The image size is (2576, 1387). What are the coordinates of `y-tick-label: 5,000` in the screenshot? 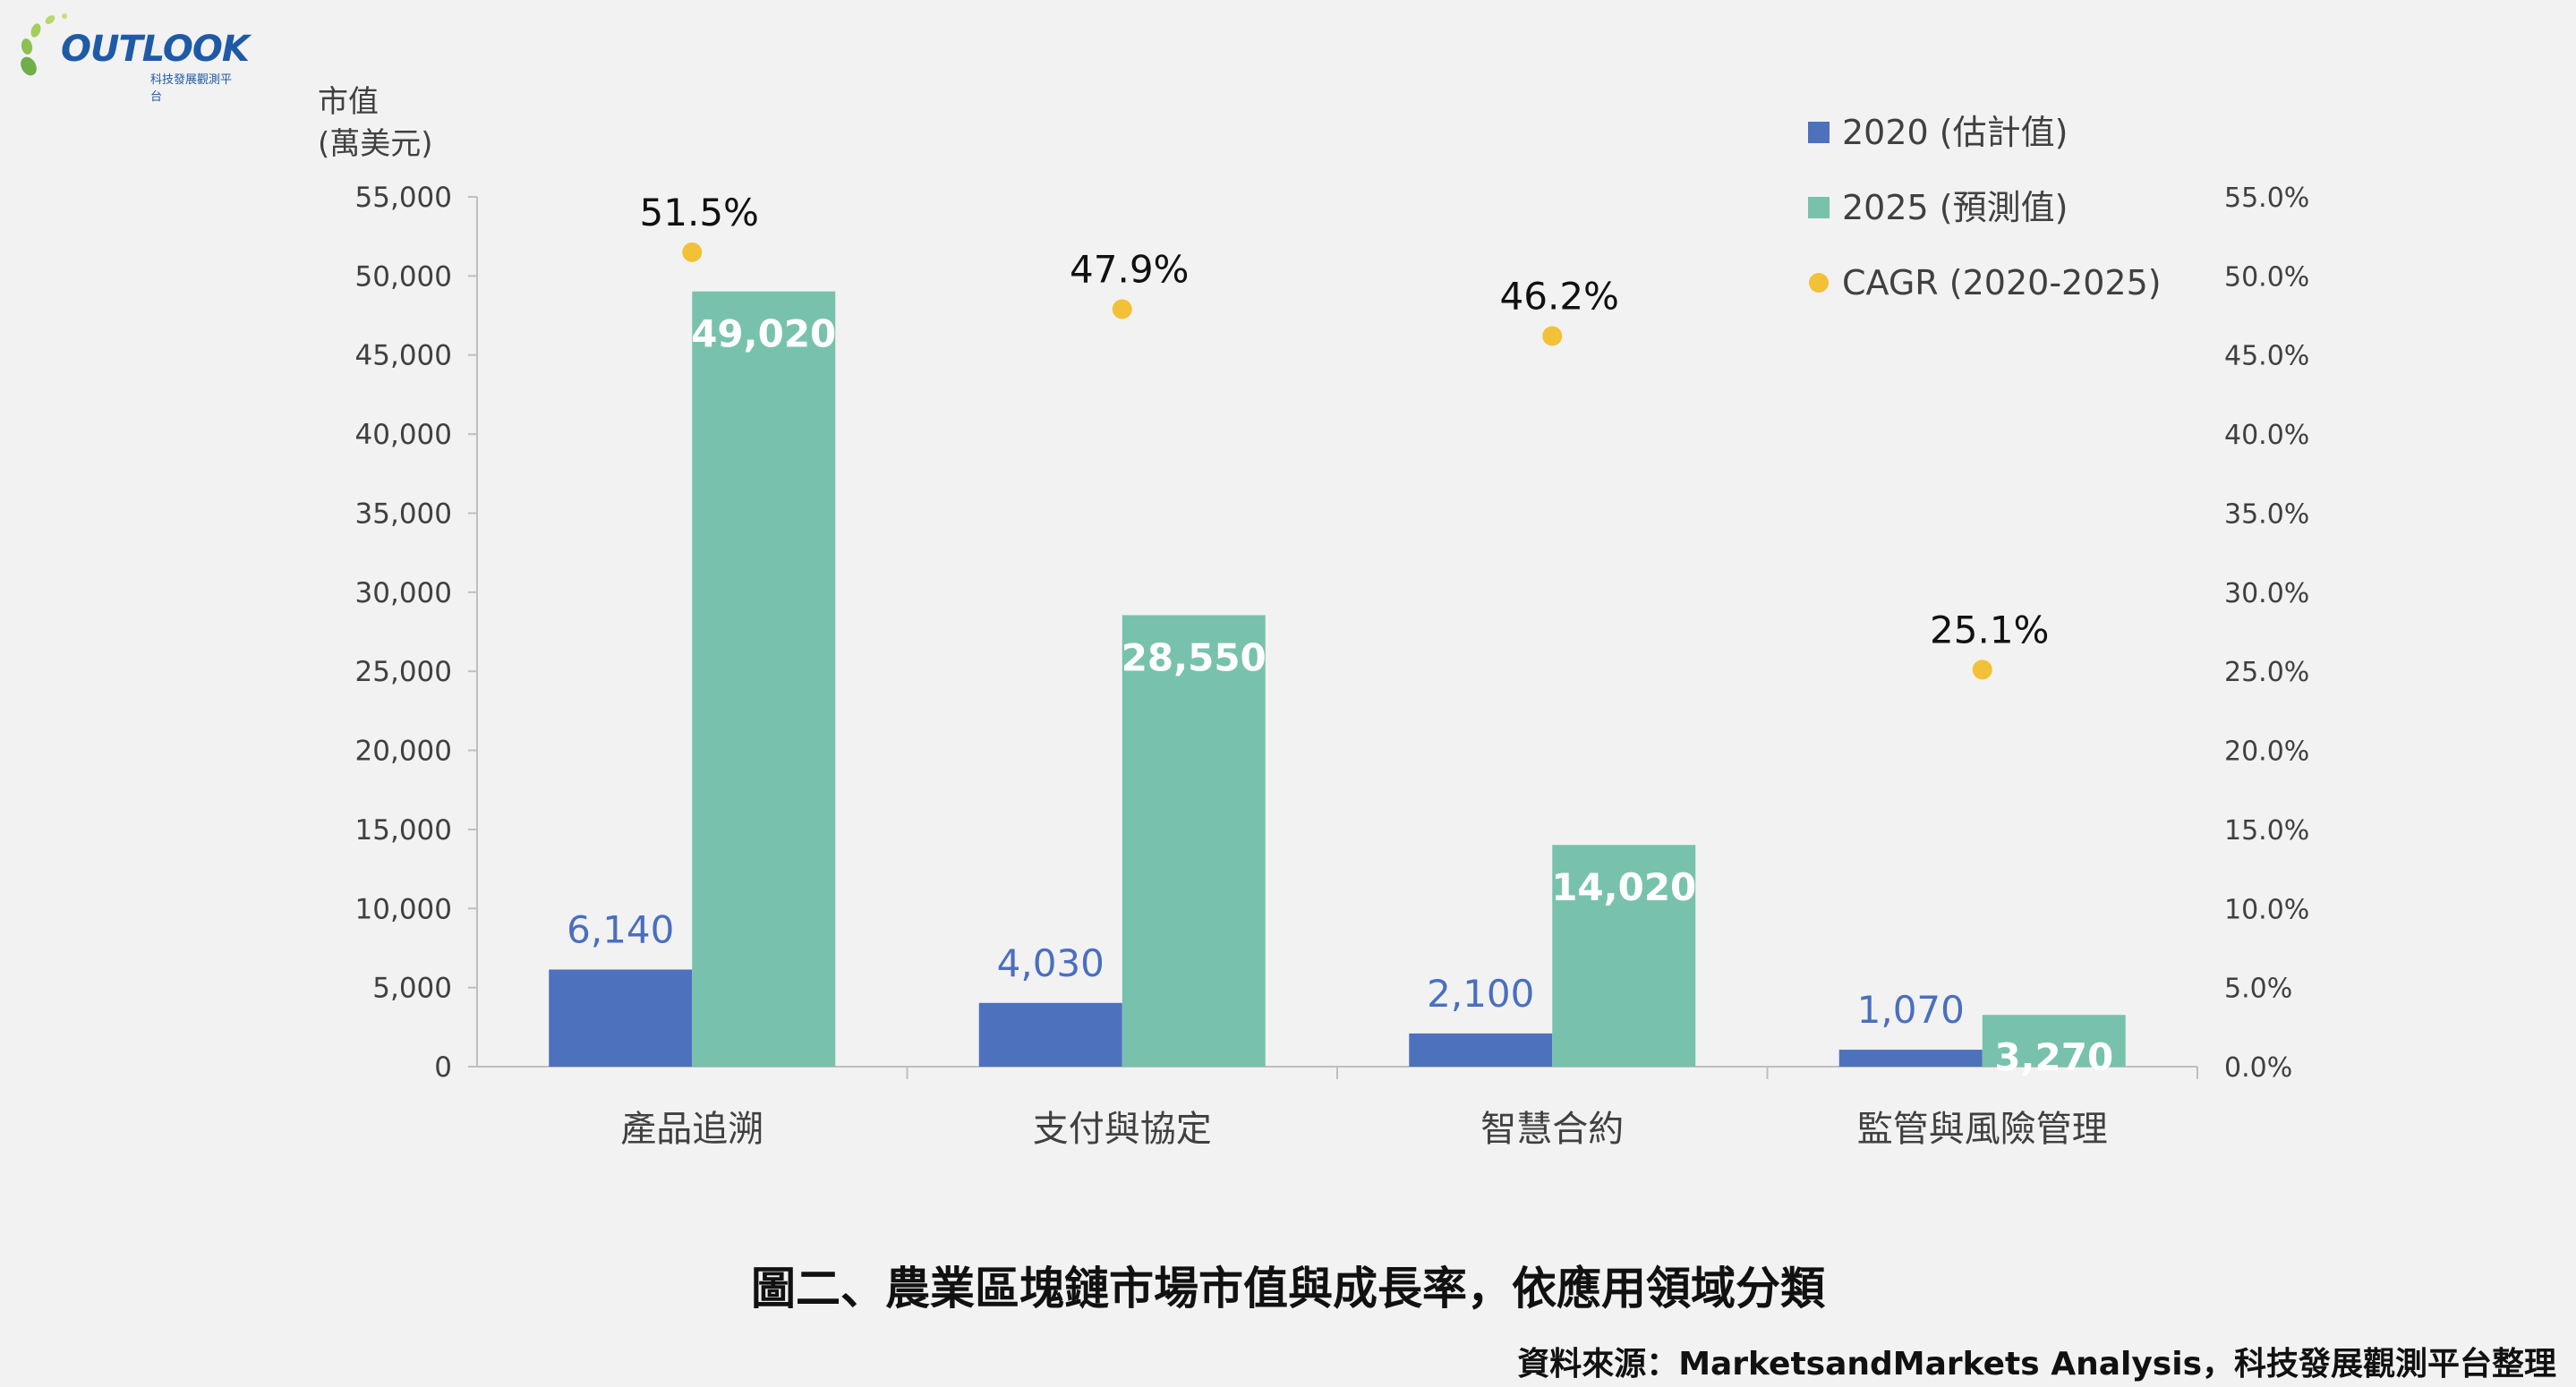 It's located at (412, 989).